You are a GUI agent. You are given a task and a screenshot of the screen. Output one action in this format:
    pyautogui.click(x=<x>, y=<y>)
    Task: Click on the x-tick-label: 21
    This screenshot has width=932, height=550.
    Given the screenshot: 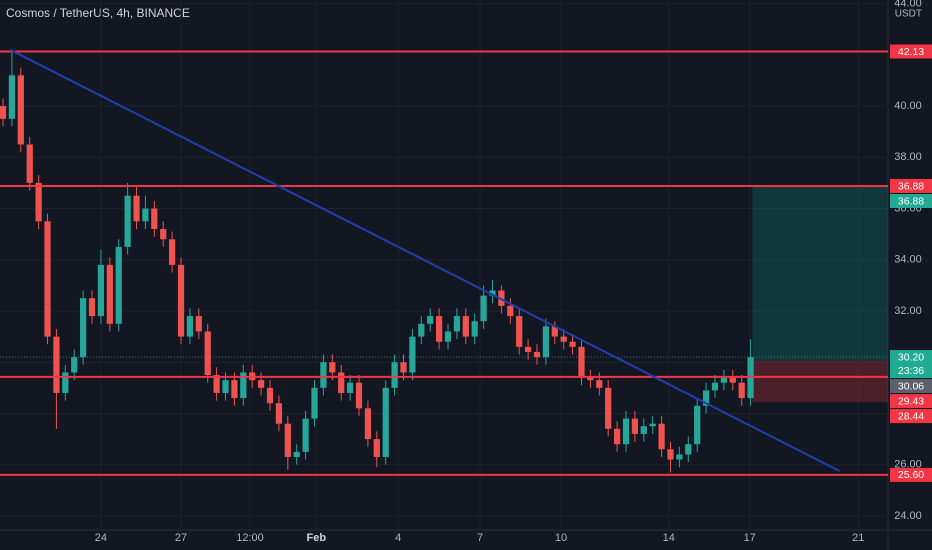 What is the action you would take?
    pyautogui.click(x=858, y=538)
    